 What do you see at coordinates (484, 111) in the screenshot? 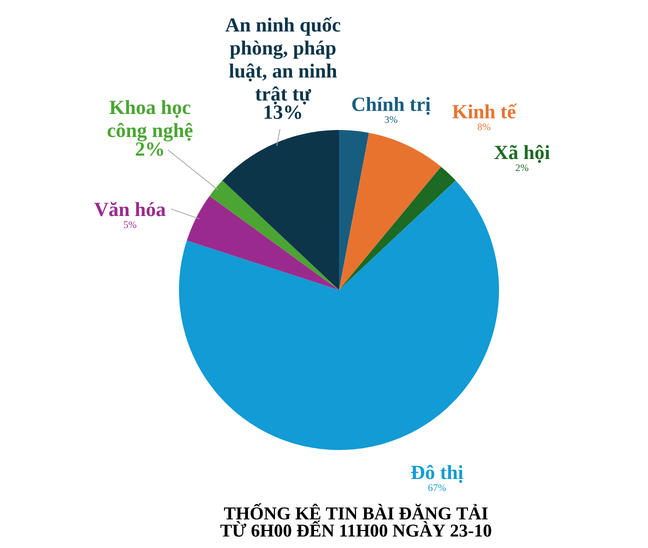
I see `slice-label: Kinh tế` at bounding box center [484, 111].